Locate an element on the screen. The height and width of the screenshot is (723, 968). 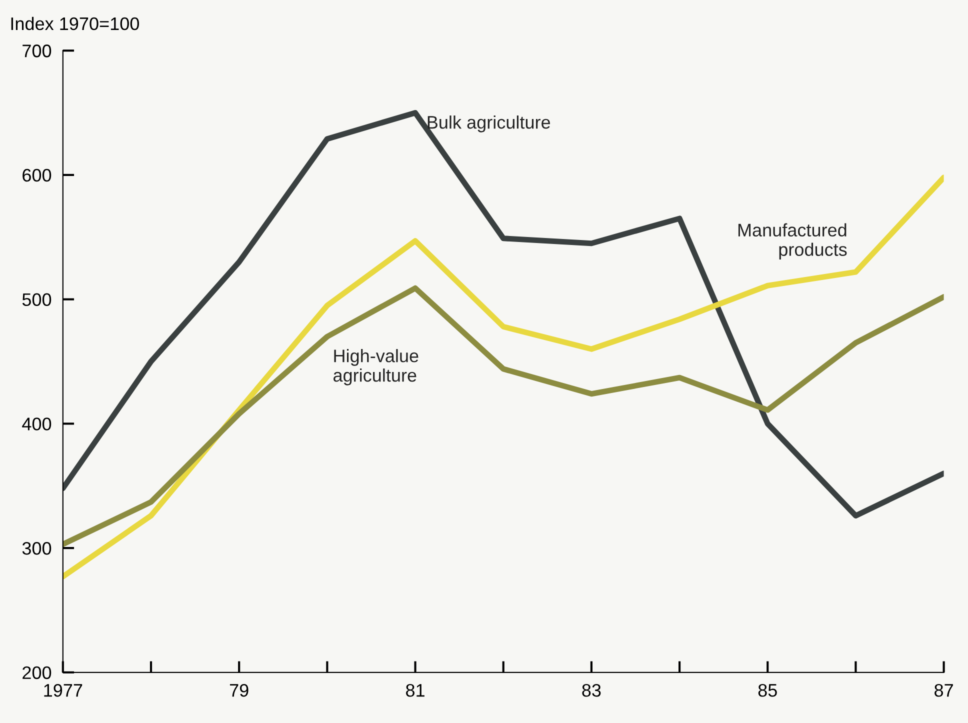
x-tick-label: 79 is located at coordinates (239, 690).